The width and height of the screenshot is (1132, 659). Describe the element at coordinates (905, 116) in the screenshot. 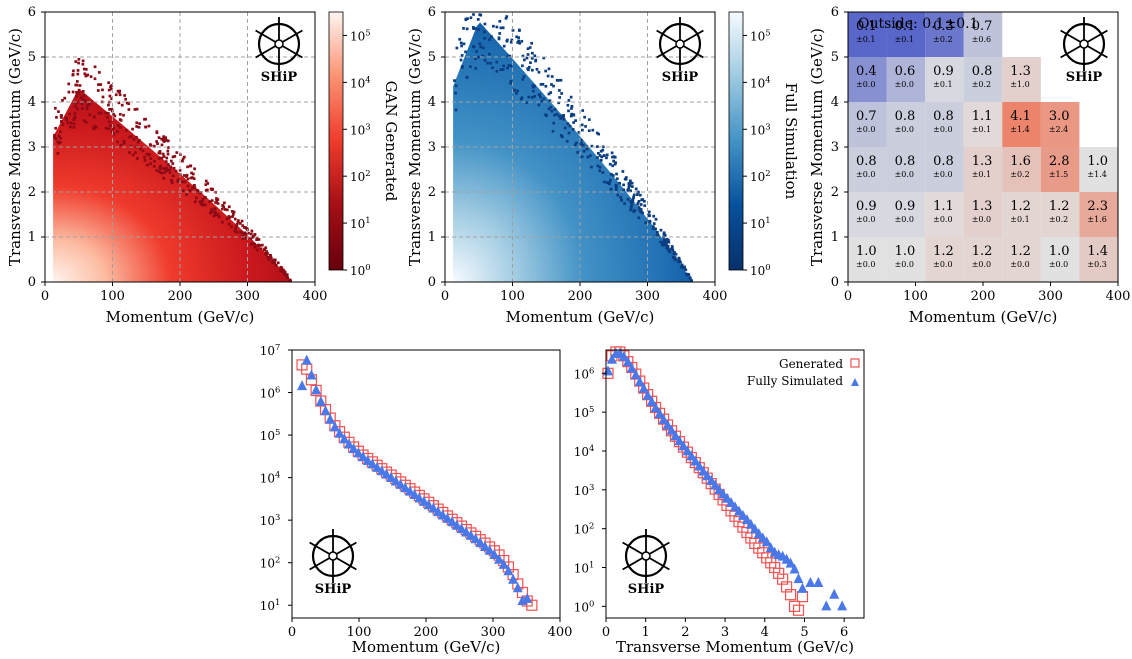

I see `ratio-cell-value: 0.8` at that location.